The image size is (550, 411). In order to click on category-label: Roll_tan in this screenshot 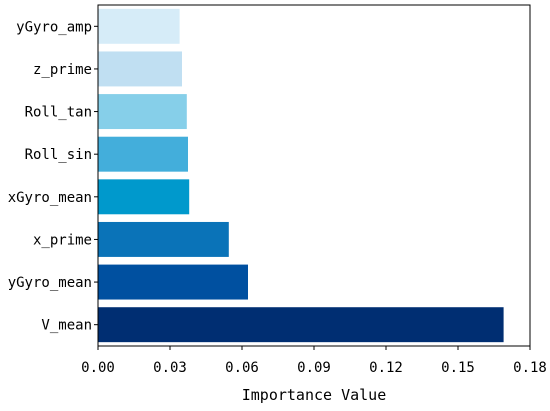, I will do `click(58, 113)`.